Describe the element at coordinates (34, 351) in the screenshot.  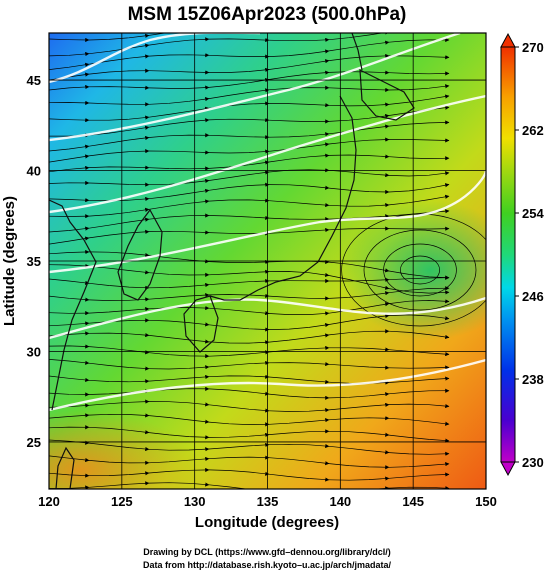
I see `y-tick-label: 30` at that location.